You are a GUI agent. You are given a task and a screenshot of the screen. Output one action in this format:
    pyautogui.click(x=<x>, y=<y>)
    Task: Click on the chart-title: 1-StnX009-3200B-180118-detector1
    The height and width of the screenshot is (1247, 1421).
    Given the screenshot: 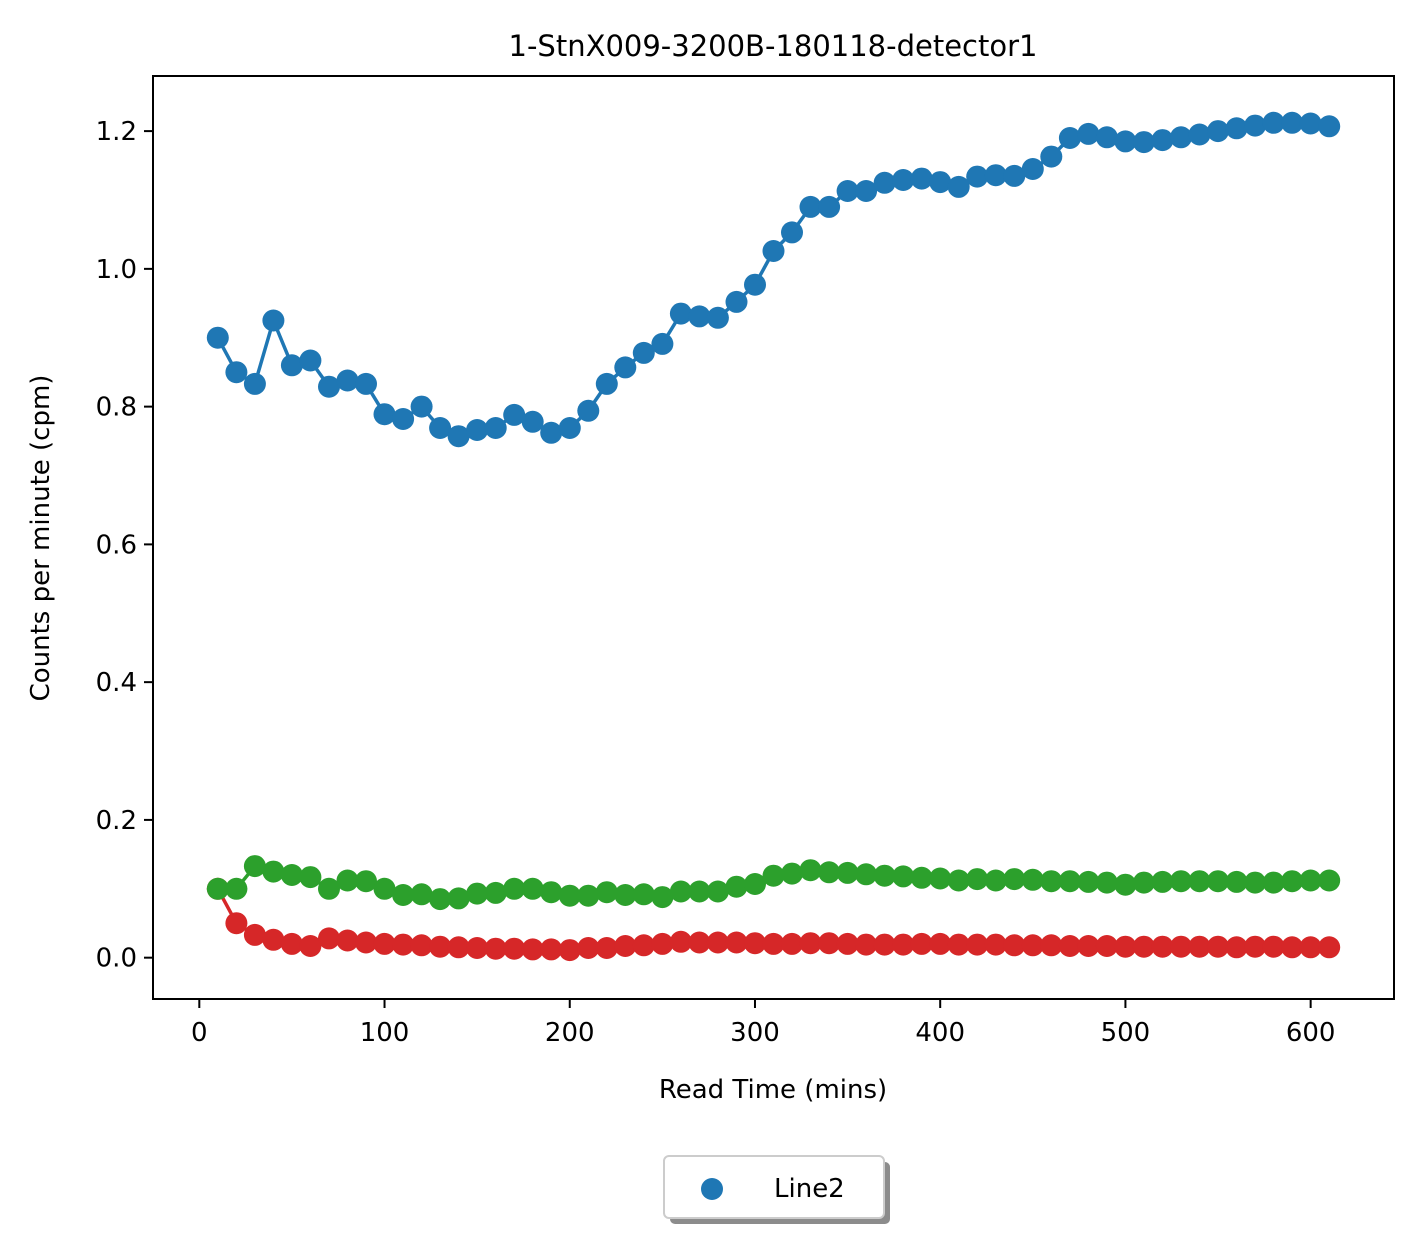 What is the action you would take?
    pyautogui.click(x=773, y=46)
    